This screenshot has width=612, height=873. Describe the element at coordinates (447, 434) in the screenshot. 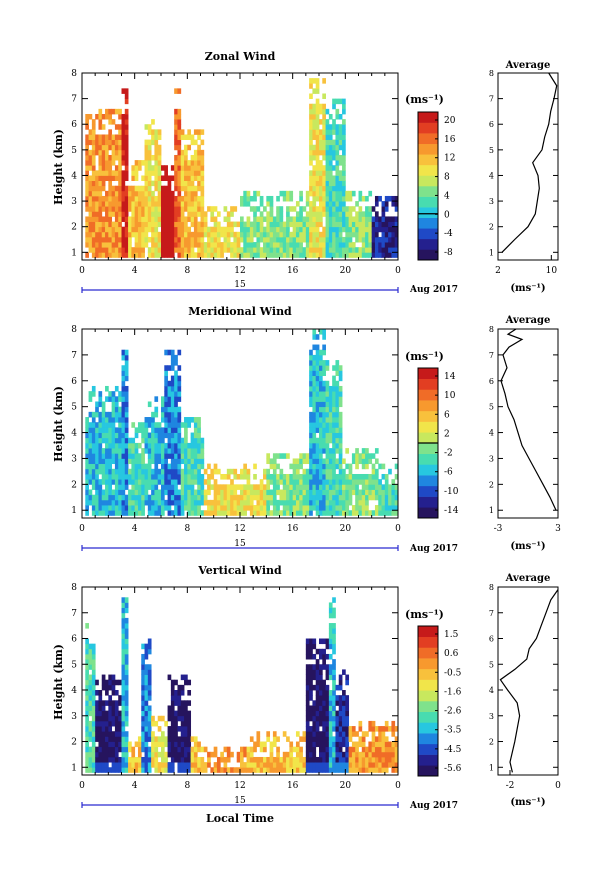

I see `meridional-wind-colorbar-label: 2` at that location.